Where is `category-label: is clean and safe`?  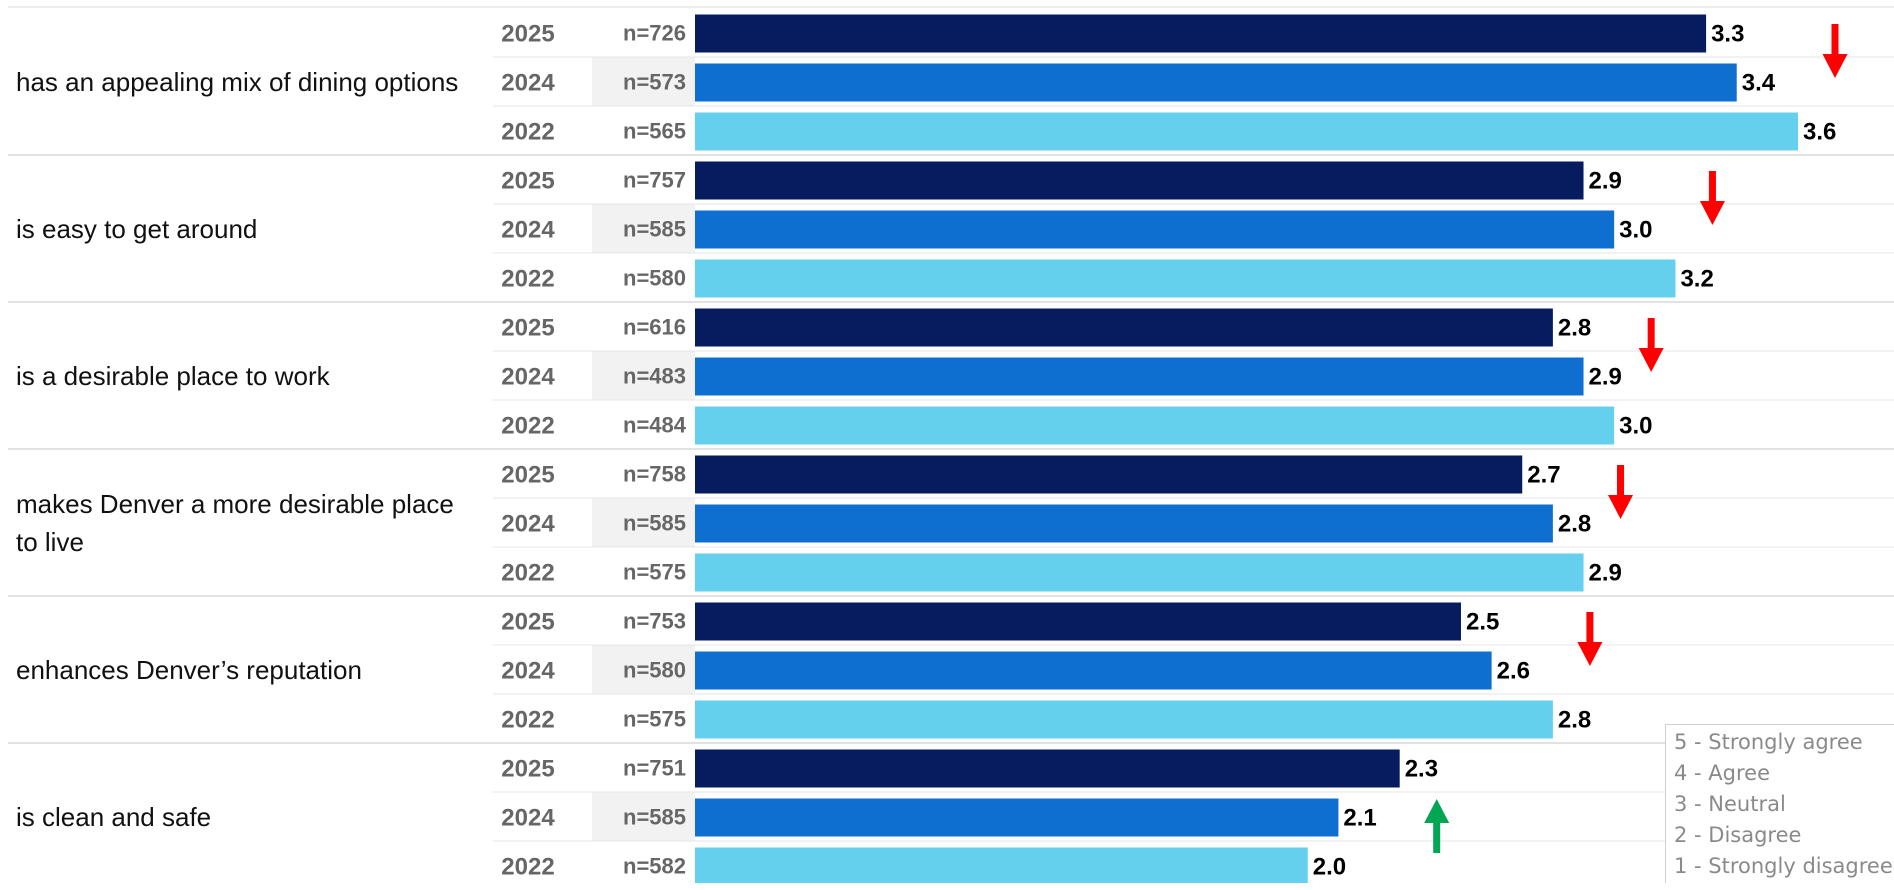
category-label: is clean and safe is located at coordinates (114, 816).